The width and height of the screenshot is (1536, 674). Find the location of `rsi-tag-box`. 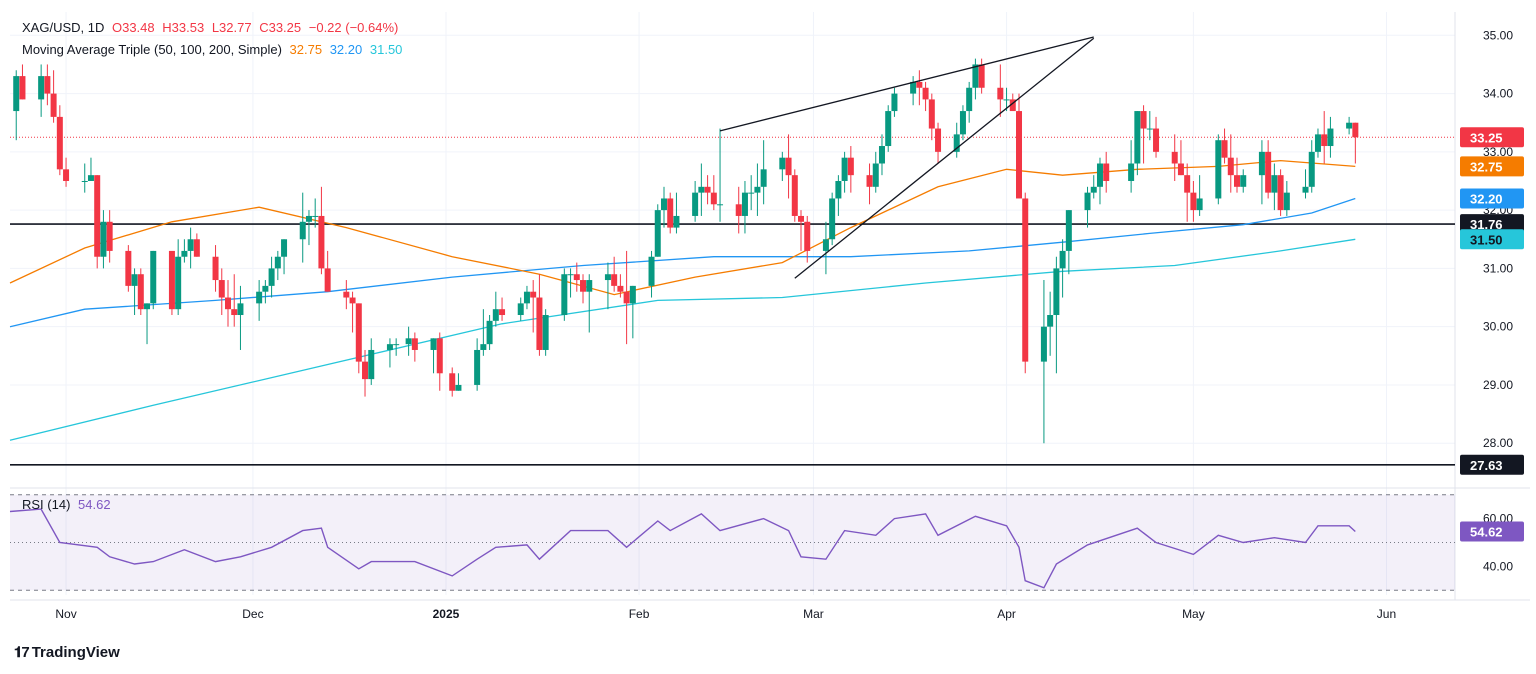

rsi-tag-box is located at coordinates (1492, 531).